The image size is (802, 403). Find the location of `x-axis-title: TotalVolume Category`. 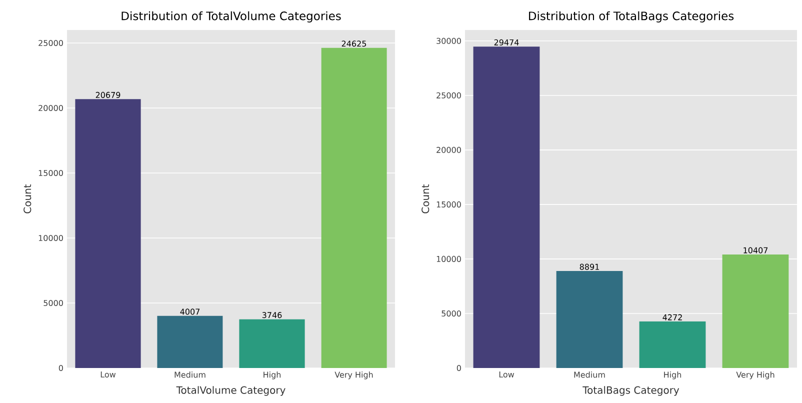

x-axis-title: TotalVolume Category is located at coordinates (231, 391).